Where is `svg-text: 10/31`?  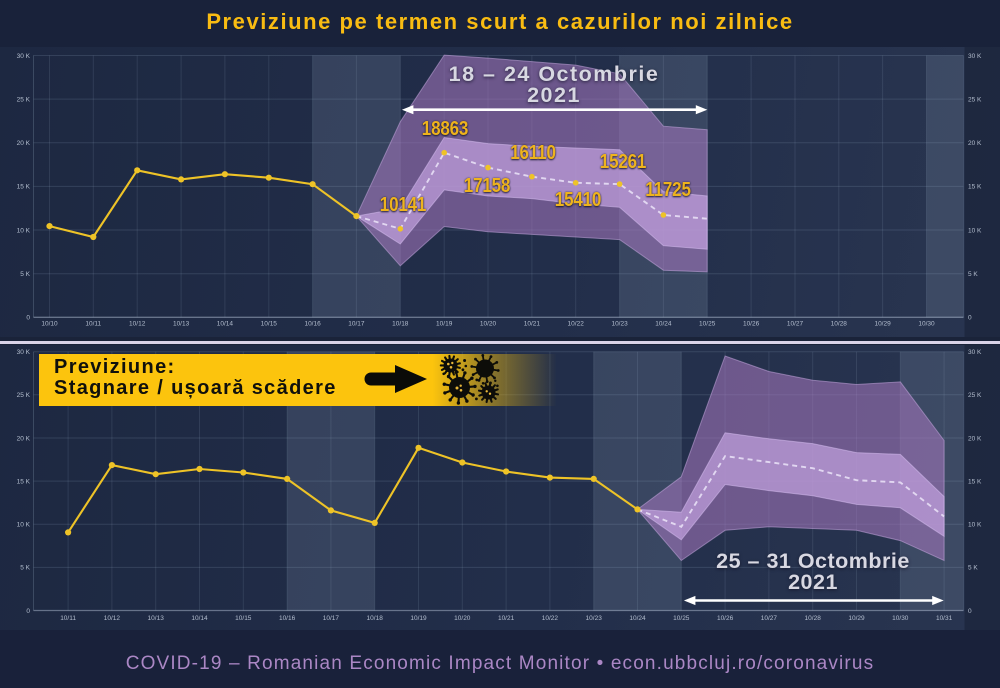 svg-text: 10/31 is located at coordinates (944, 618).